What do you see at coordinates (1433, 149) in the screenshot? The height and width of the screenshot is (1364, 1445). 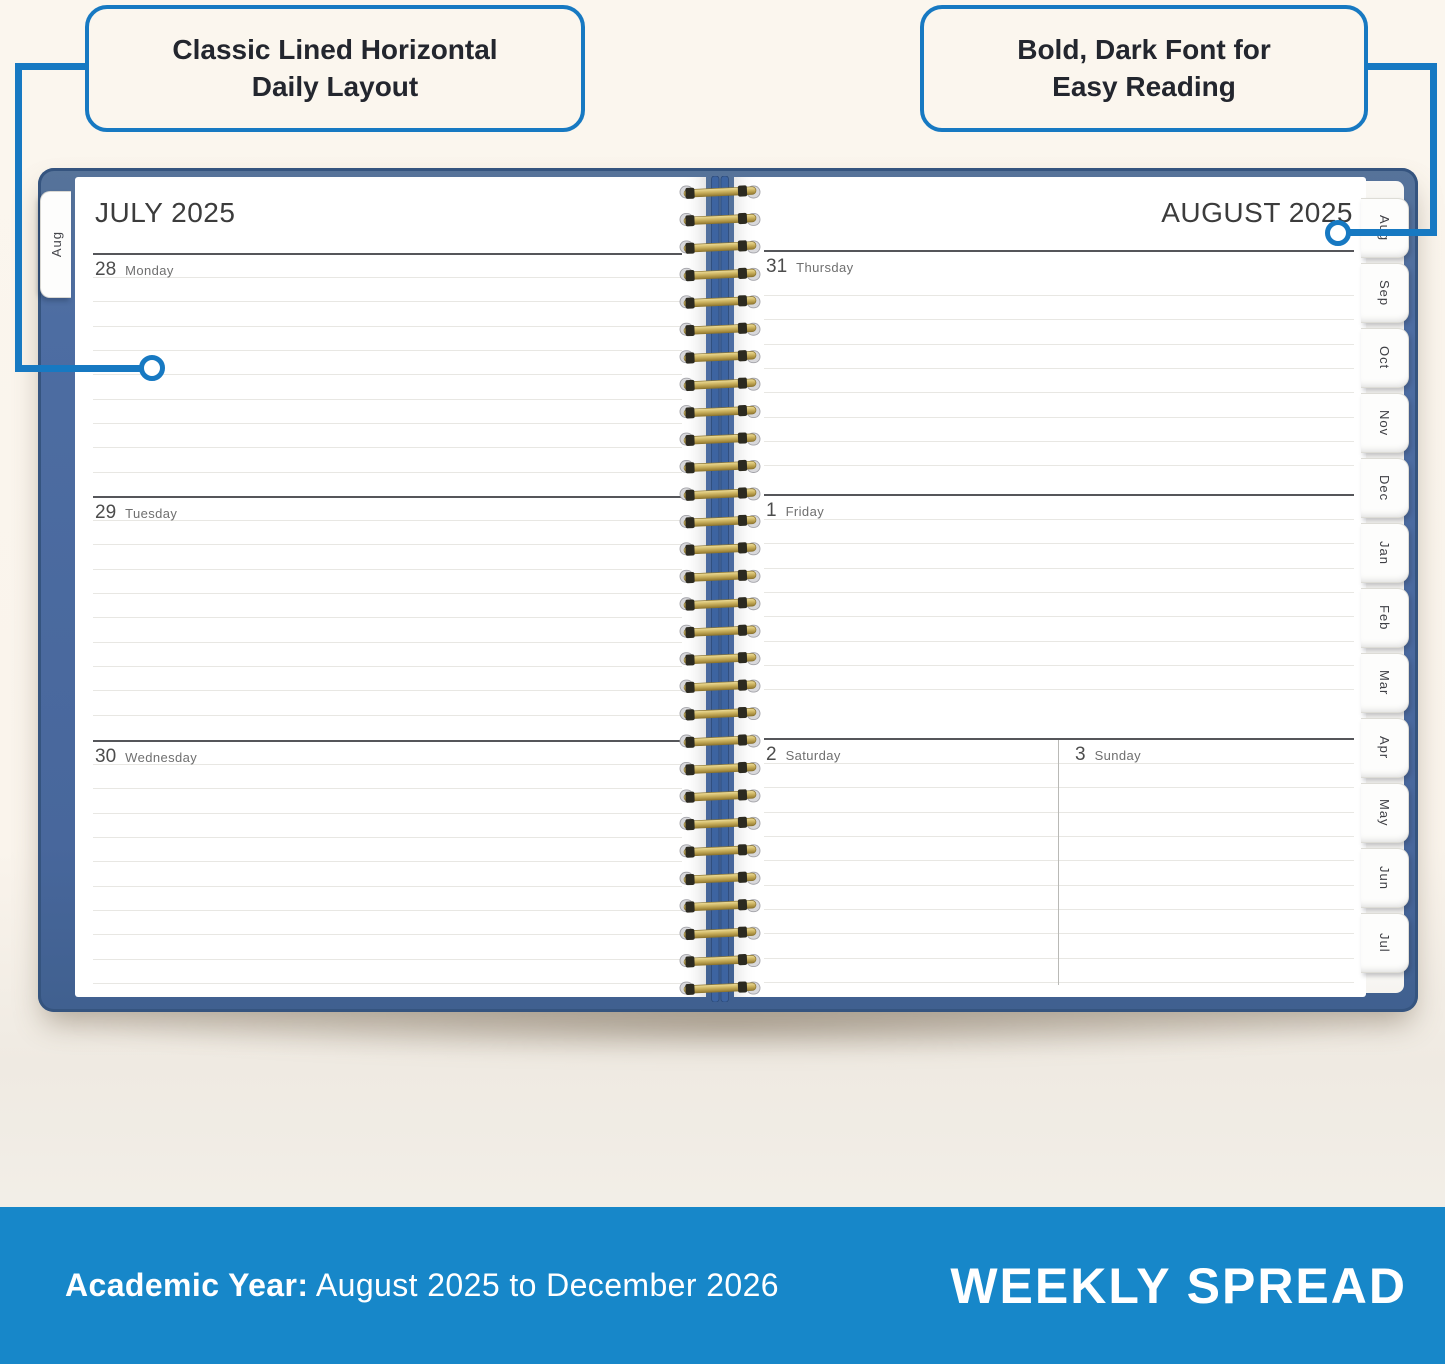 I see `connector-right-vertical` at bounding box center [1433, 149].